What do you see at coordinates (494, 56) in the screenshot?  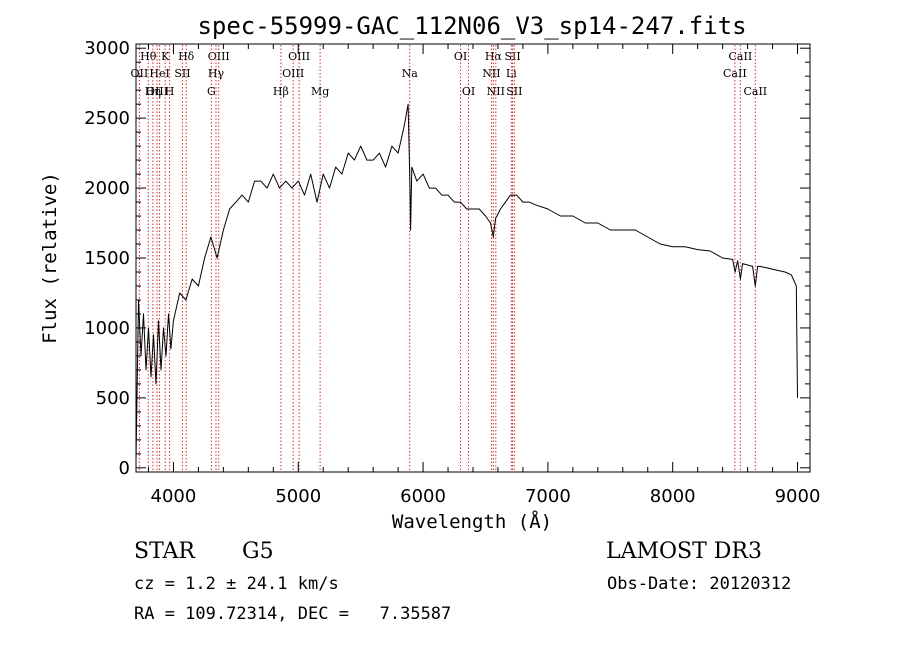 I see `line-marker-label: Hα` at bounding box center [494, 56].